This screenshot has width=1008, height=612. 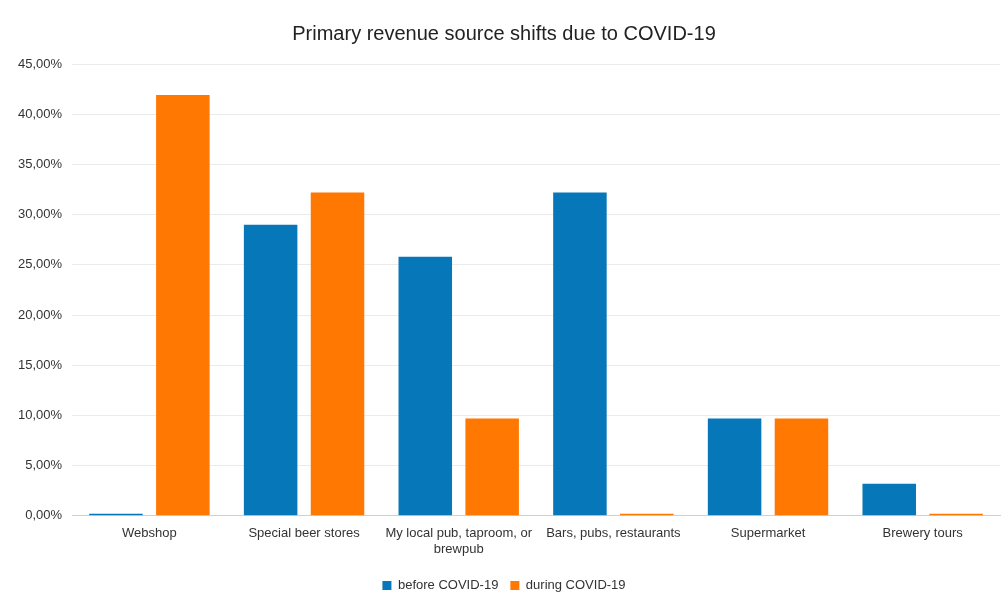 What do you see at coordinates (575, 585) in the screenshot?
I see `legend-label: during COVID-19` at bounding box center [575, 585].